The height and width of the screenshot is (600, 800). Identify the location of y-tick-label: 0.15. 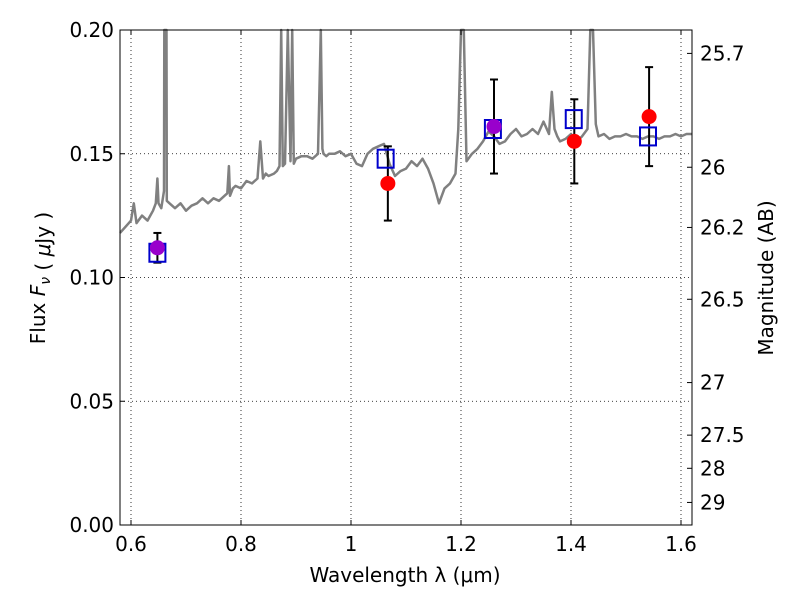
(91, 154).